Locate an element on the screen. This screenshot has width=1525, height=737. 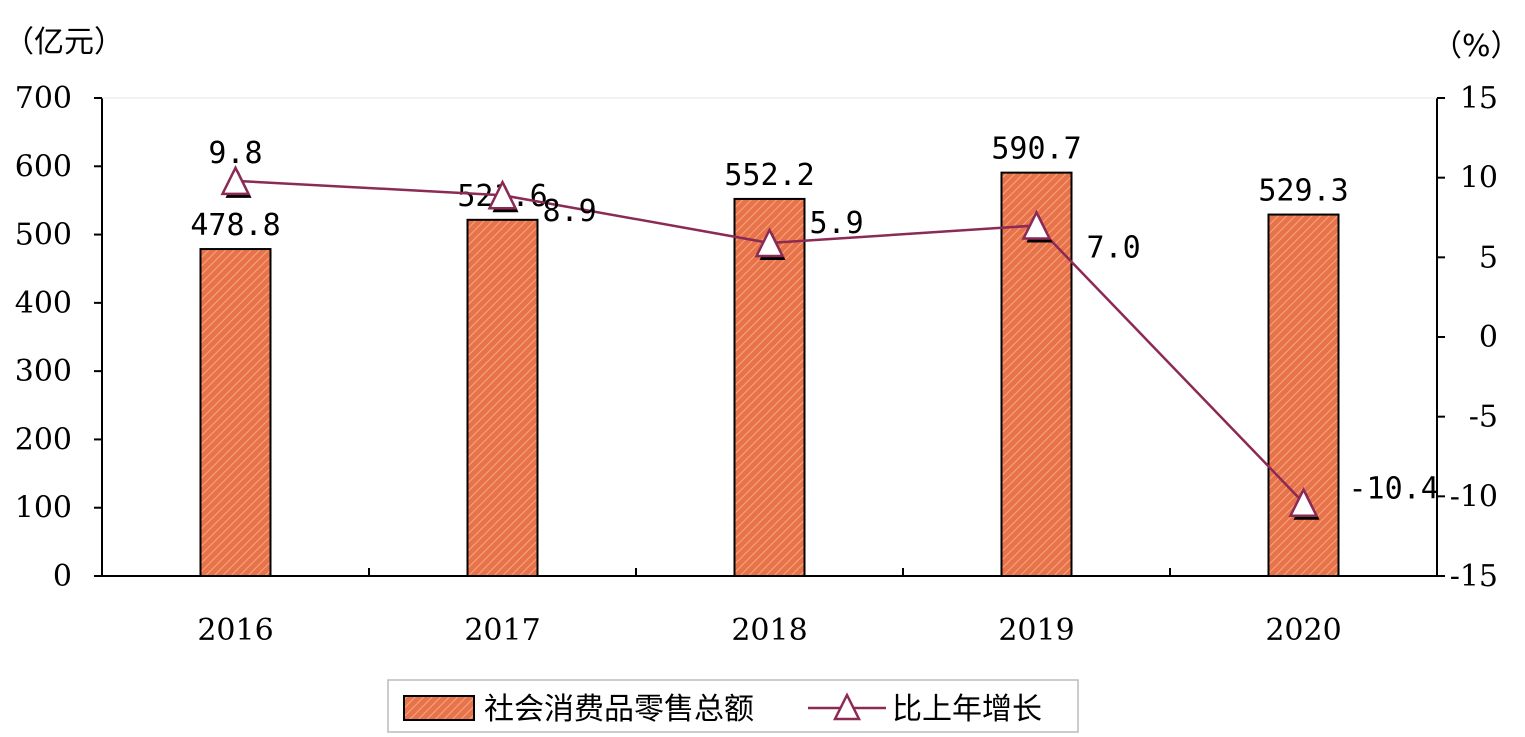
legend-bar-label: 社会消费品零售总额 is located at coordinates (619, 709).